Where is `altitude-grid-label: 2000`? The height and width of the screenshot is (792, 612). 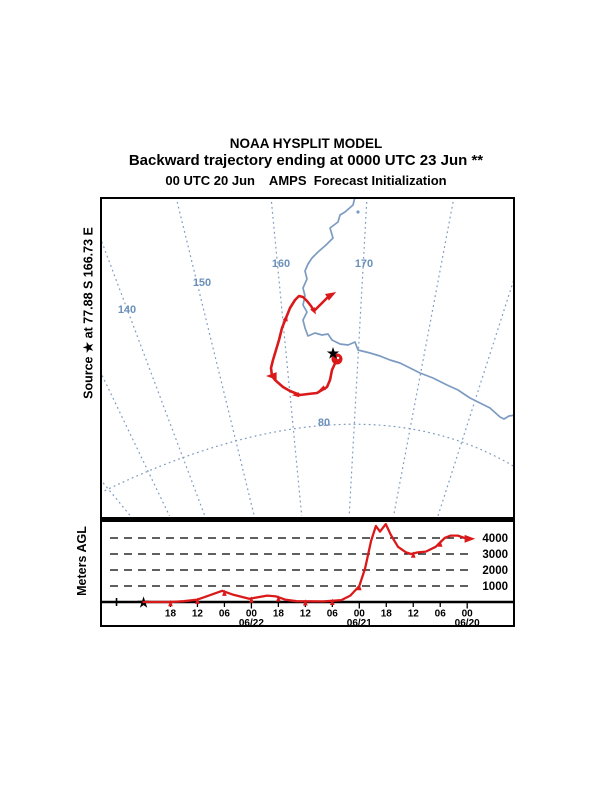 altitude-grid-label: 2000 is located at coordinates (495, 571).